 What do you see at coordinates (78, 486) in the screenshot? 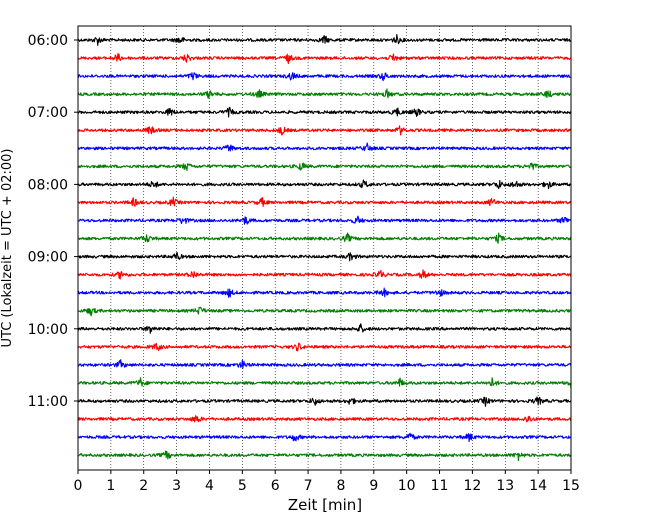
I see `x-tick-label: 0` at bounding box center [78, 486].